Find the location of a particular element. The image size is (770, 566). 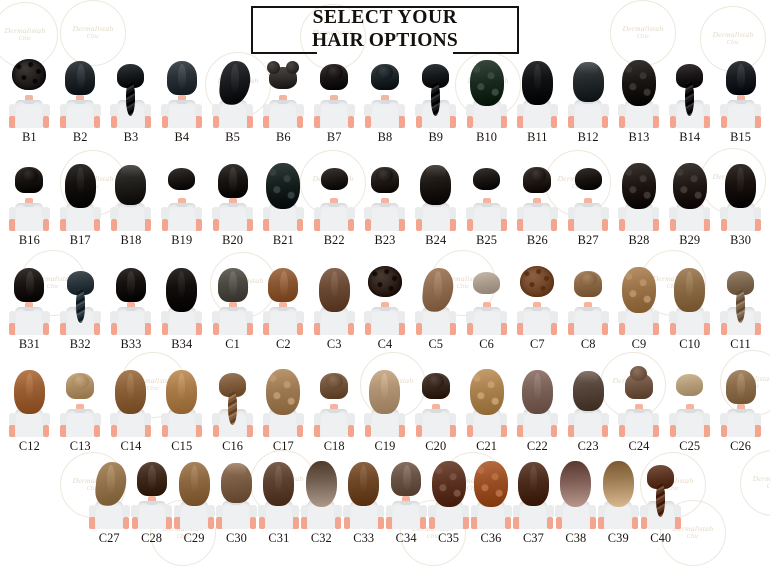

hair-option-c13: C13 is located at coordinates (80, 408).